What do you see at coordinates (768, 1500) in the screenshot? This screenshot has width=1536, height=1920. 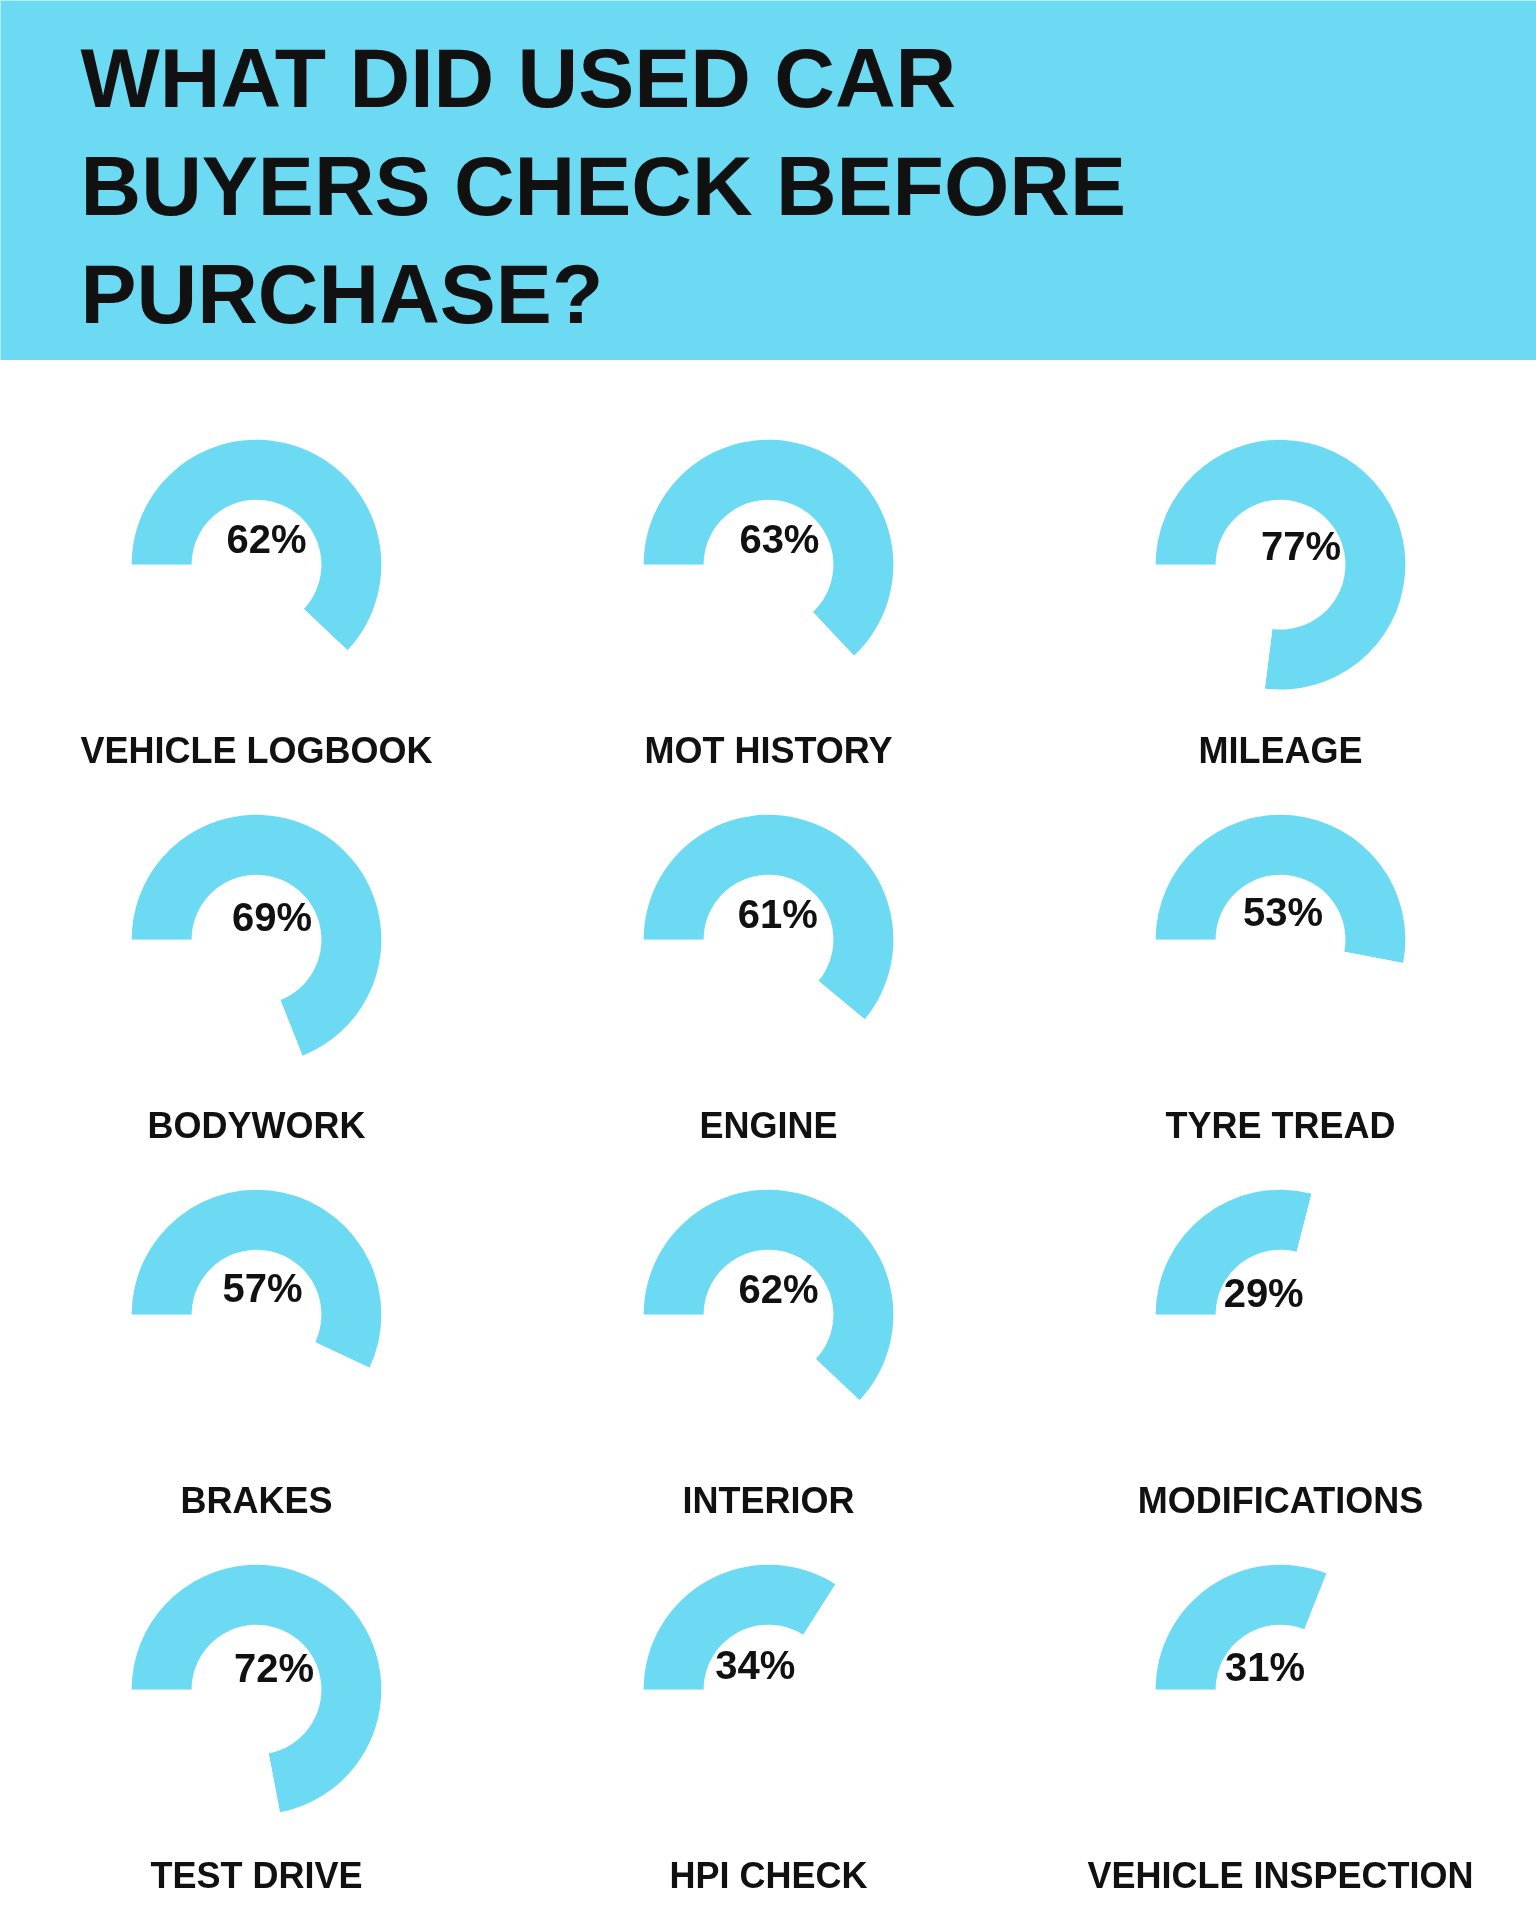 I see `text: INTERIOR` at bounding box center [768, 1500].